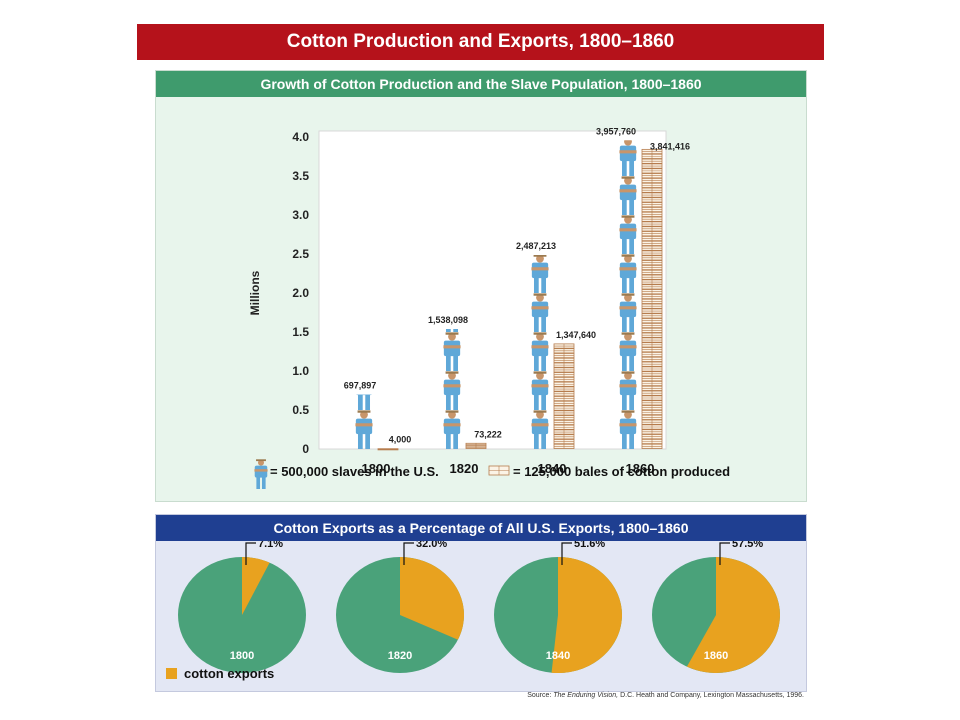 The width and height of the screenshot is (960, 720). I want to click on pie-year-label: 1800, so click(242, 656).